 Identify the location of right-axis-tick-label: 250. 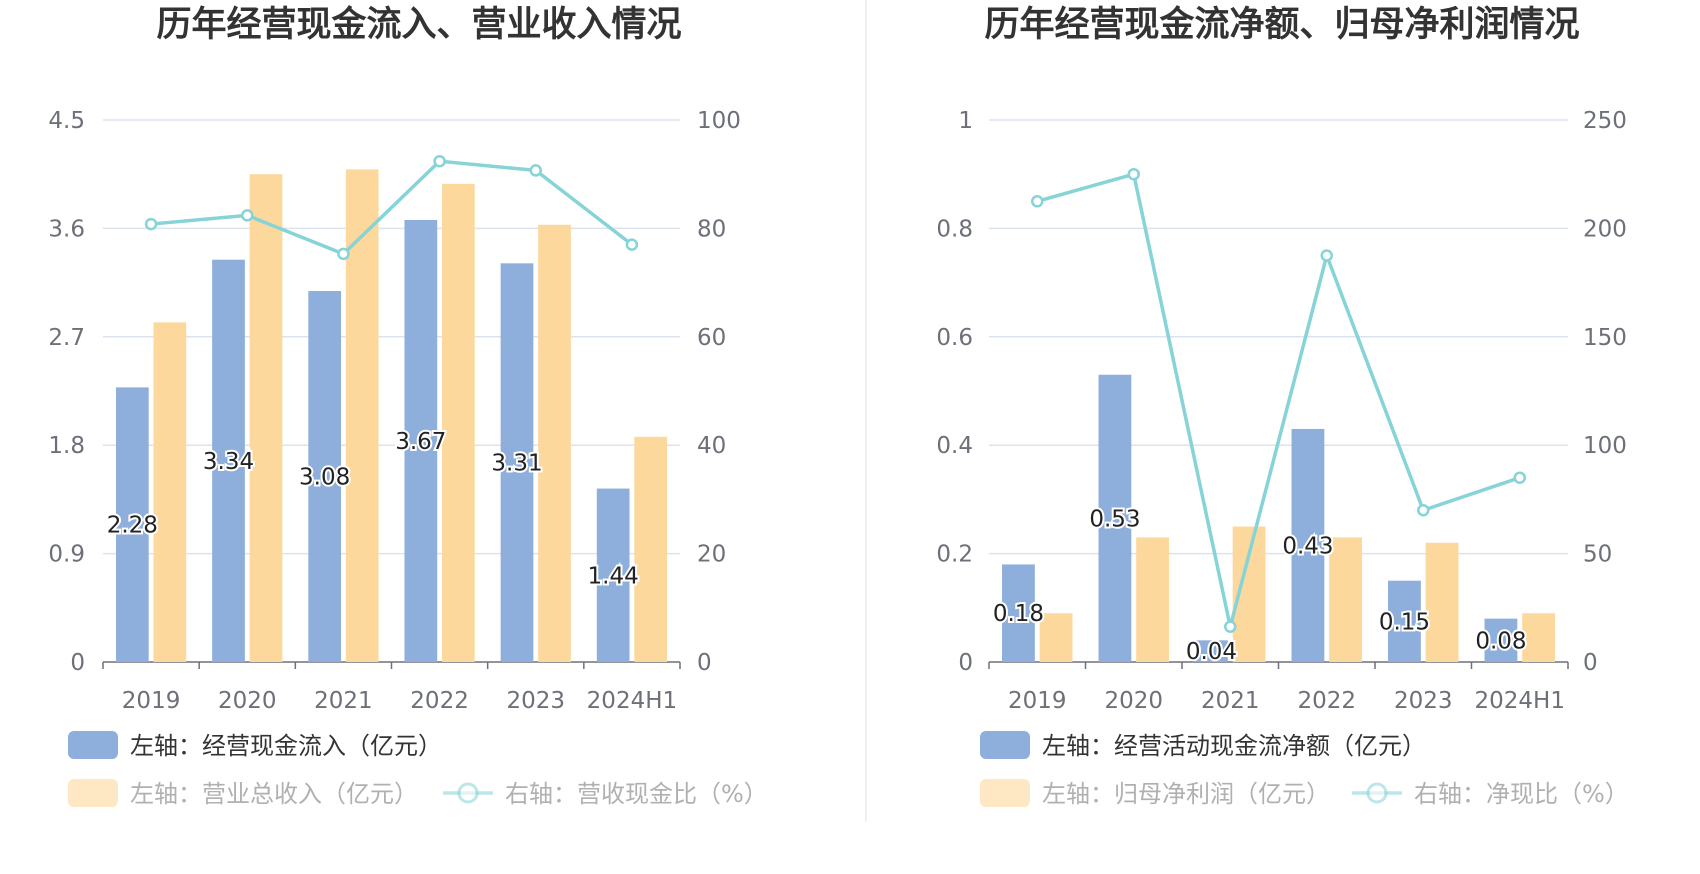
(1605, 121).